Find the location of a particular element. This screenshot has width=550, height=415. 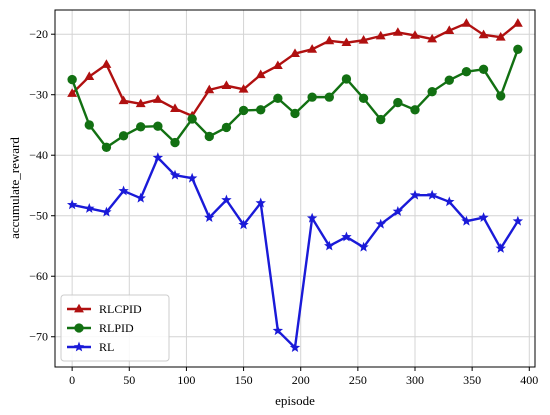

x-tick-label: 100 is located at coordinates (186, 380).